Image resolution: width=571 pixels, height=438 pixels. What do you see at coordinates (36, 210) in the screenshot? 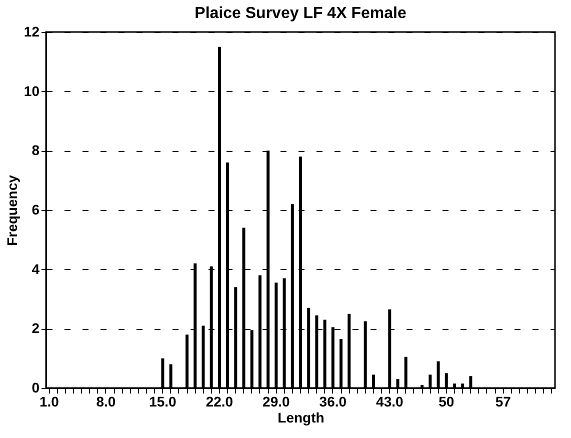
I see `y-tick-label: 6` at bounding box center [36, 210].